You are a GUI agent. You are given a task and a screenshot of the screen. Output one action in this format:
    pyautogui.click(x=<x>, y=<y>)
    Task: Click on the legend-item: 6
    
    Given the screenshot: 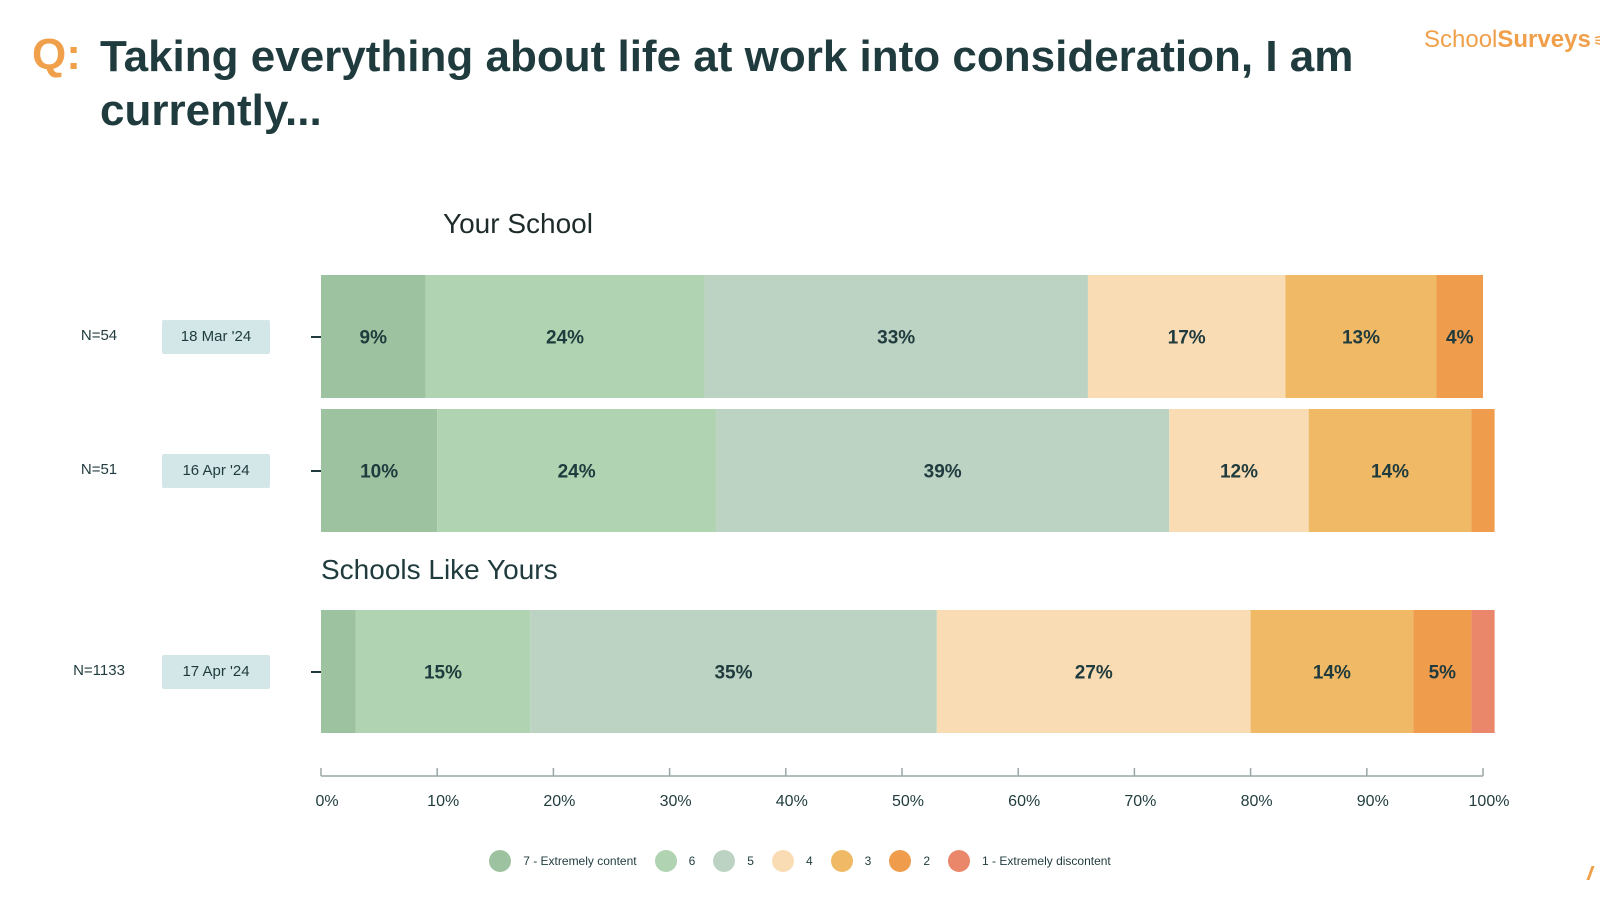 What is the action you would take?
    pyautogui.click(x=675, y=861)
    